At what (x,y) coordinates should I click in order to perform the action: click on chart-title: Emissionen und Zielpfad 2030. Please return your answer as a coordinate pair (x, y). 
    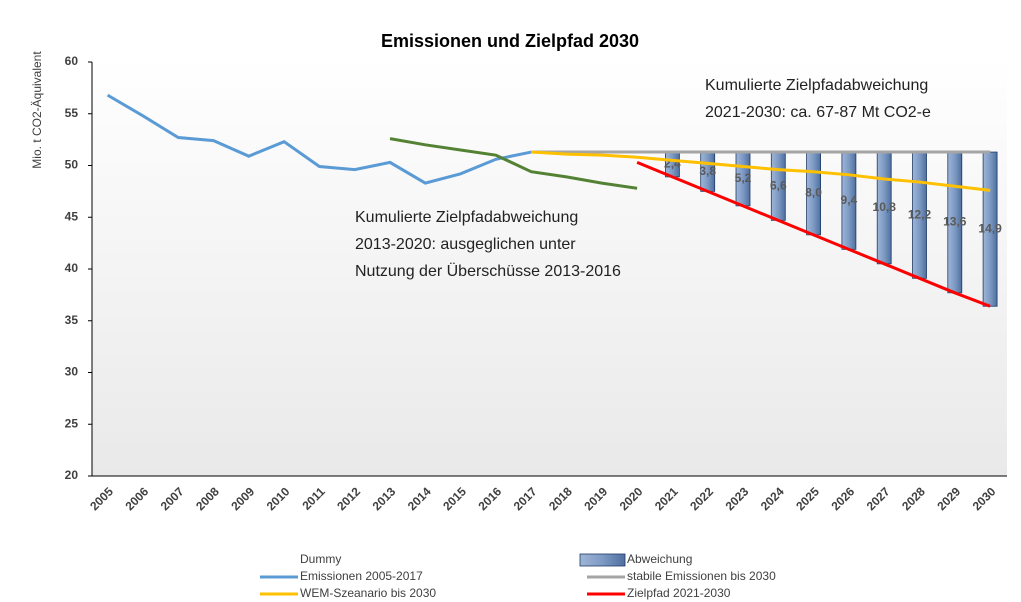
    Looking at the image, I should click on (510, 41).